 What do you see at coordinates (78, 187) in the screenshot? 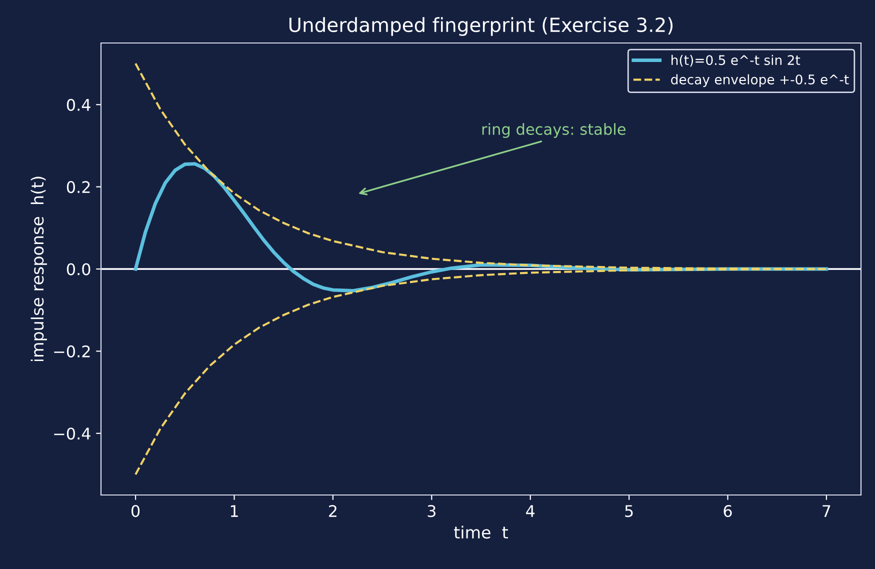
I see `y-tick-label: 0.2` at bounding box center [78, 187].